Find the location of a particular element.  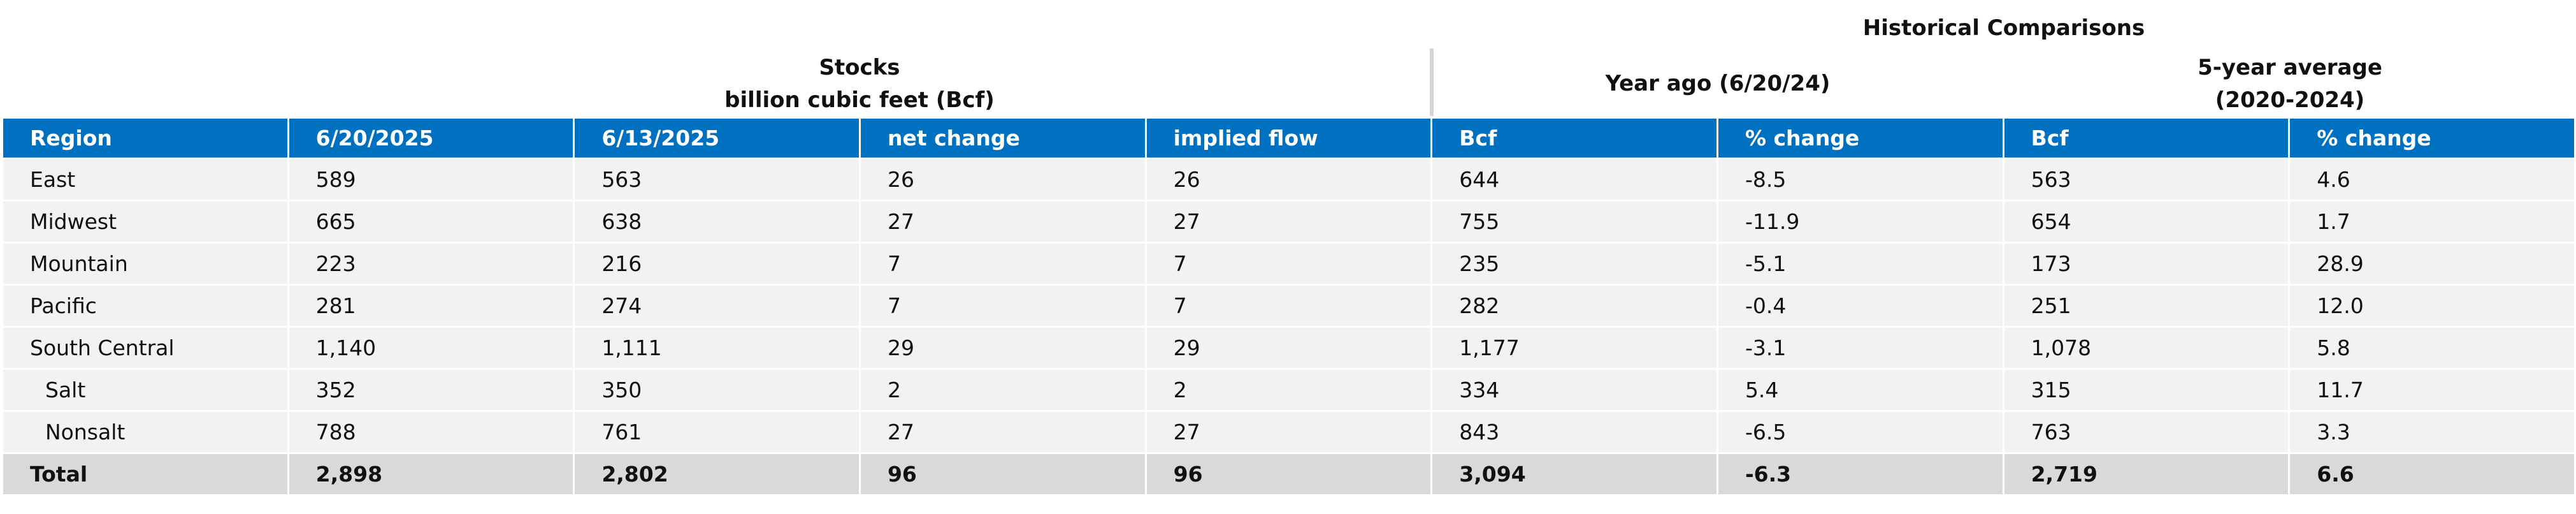

cell: 12.0 is located at coordinates (2432, 306).